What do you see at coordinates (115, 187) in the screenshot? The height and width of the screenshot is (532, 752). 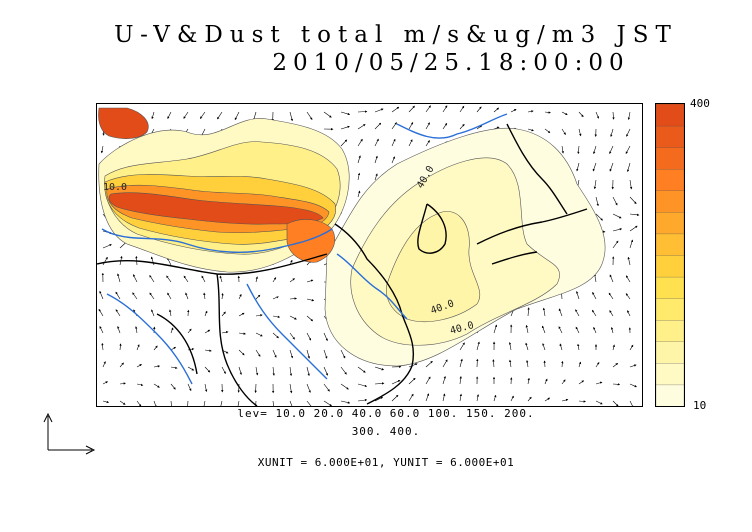 I see `contour-label: 10.0` at bounding box center [115, 187].